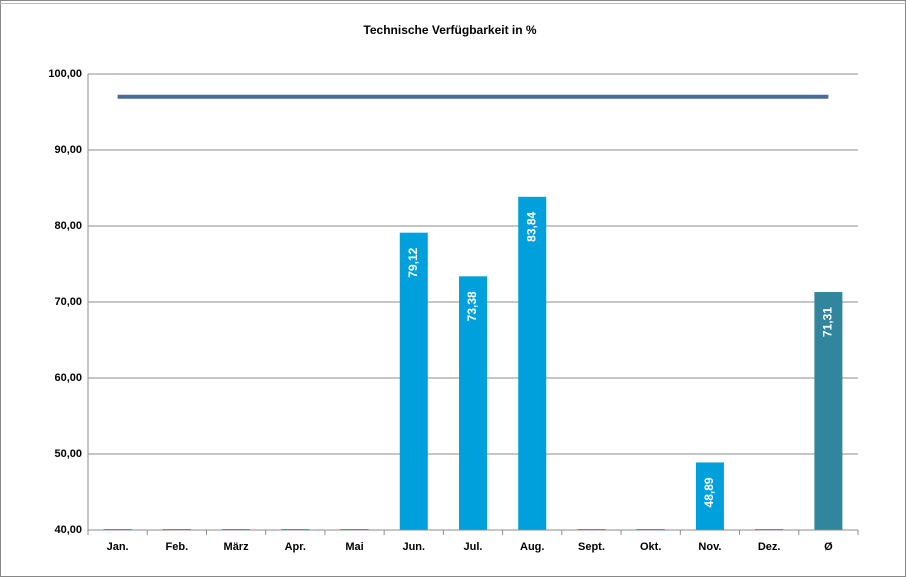  I want to click on value-label: 48,89, so click(709, 492).